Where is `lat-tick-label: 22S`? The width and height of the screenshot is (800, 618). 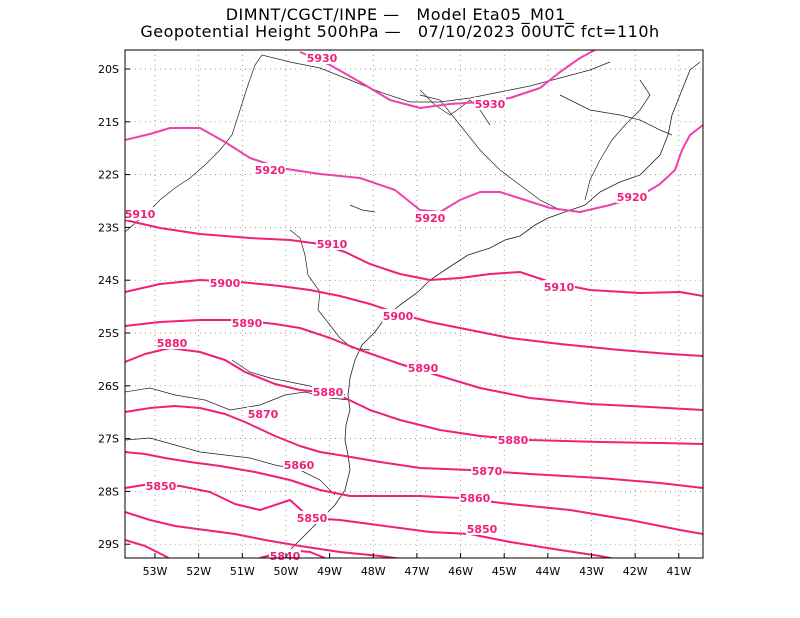 lat-tick-label: 22S is located at coordinates (108, 175).